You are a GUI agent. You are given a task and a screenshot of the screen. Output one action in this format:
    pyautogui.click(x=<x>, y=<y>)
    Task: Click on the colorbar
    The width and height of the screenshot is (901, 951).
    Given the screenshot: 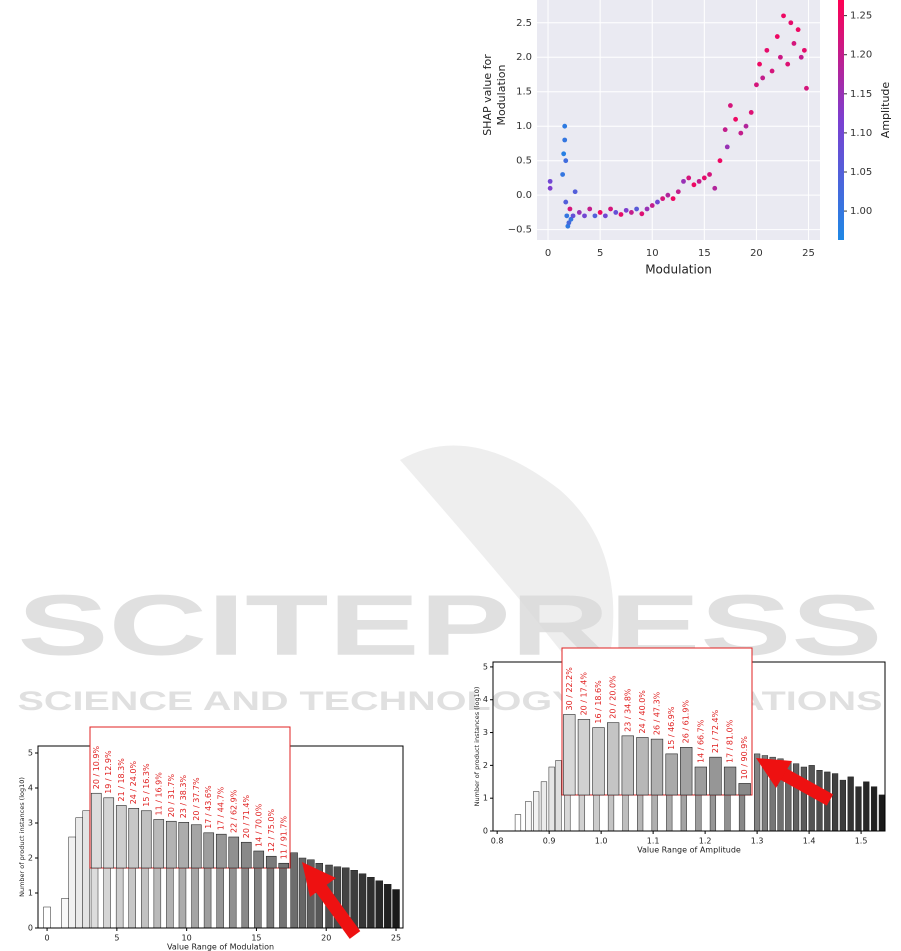 What is the action you would take?
    pyautogui.click(x=841, y=120)
    